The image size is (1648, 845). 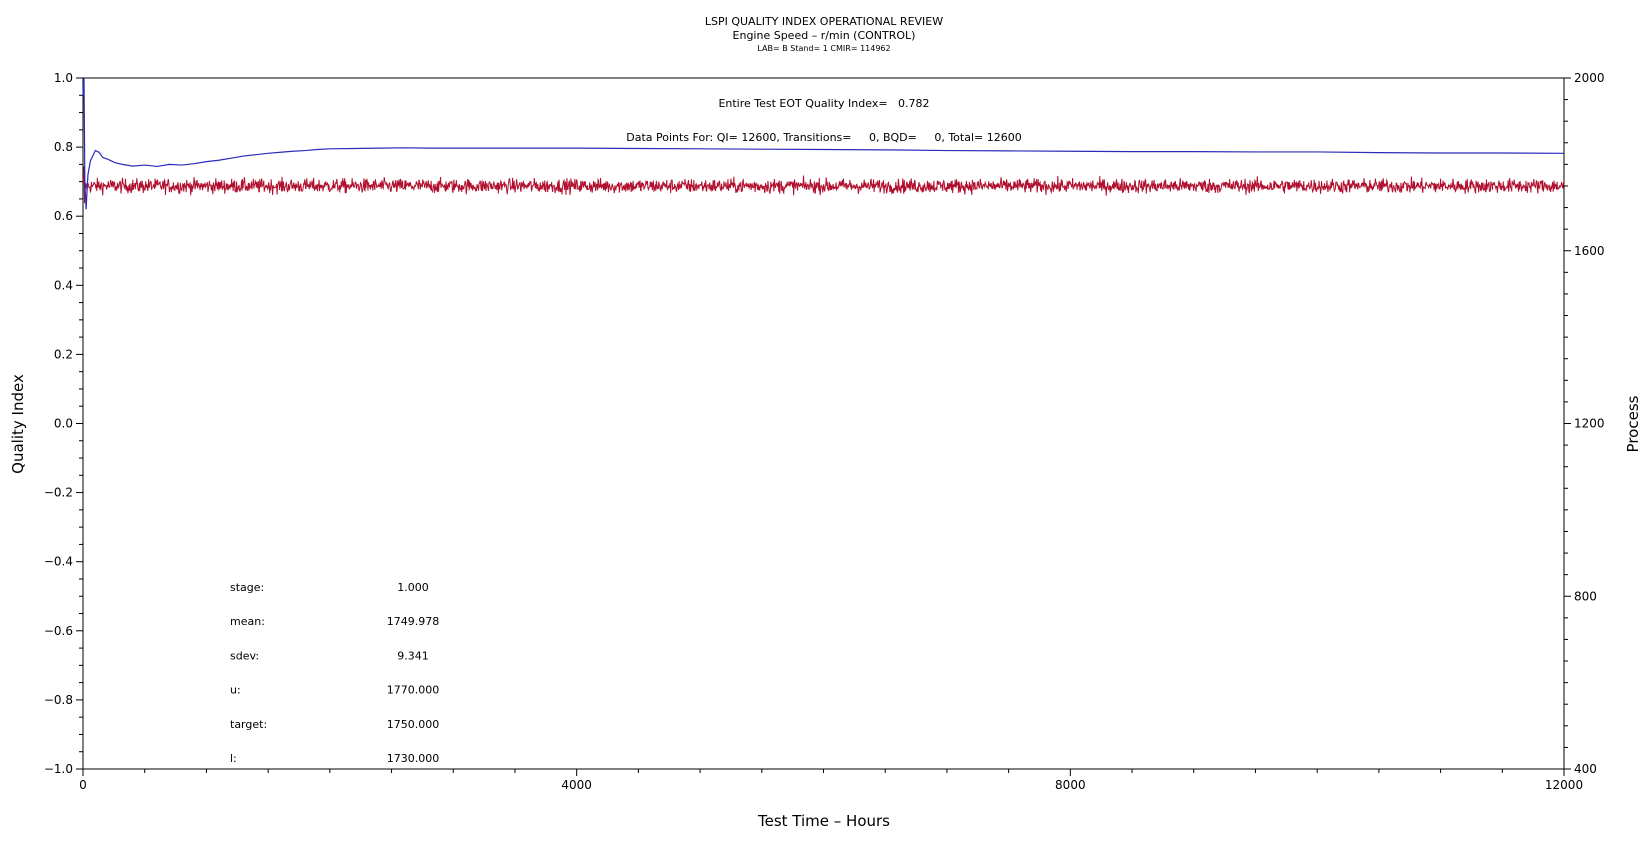 I want to click on y-tick-label: 1.0, so click(x=63, y=78).